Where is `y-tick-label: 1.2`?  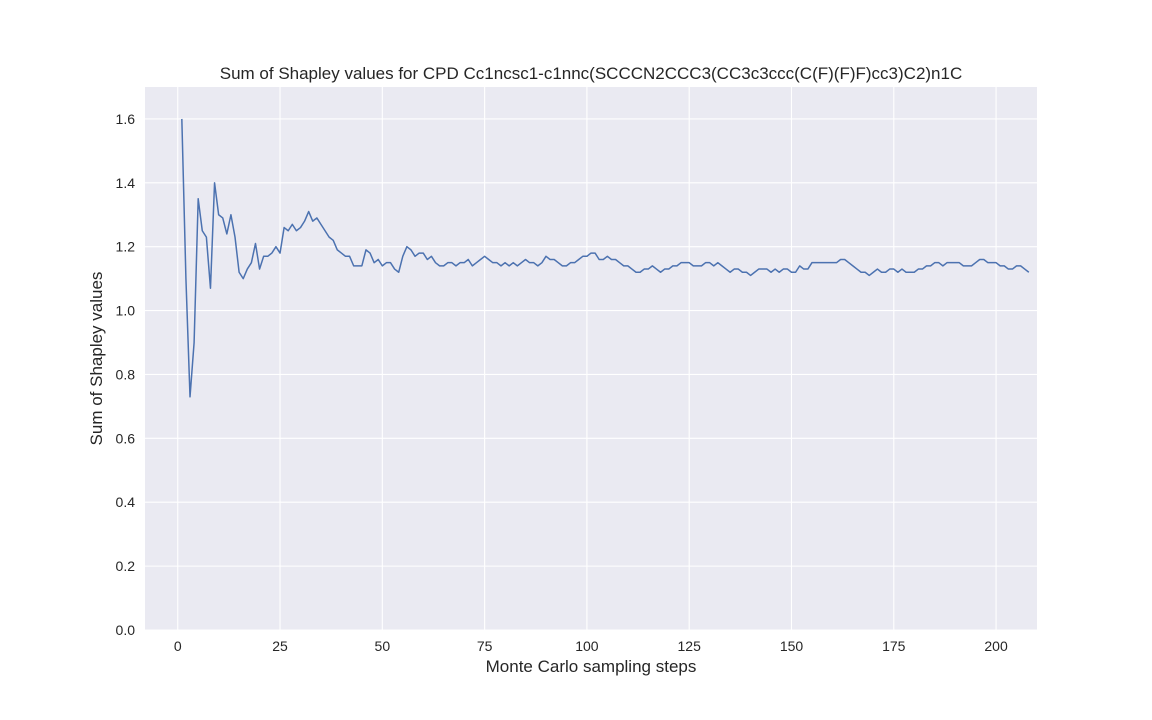
y-tick-label: 1.2 is located at coordinates (126, 247).